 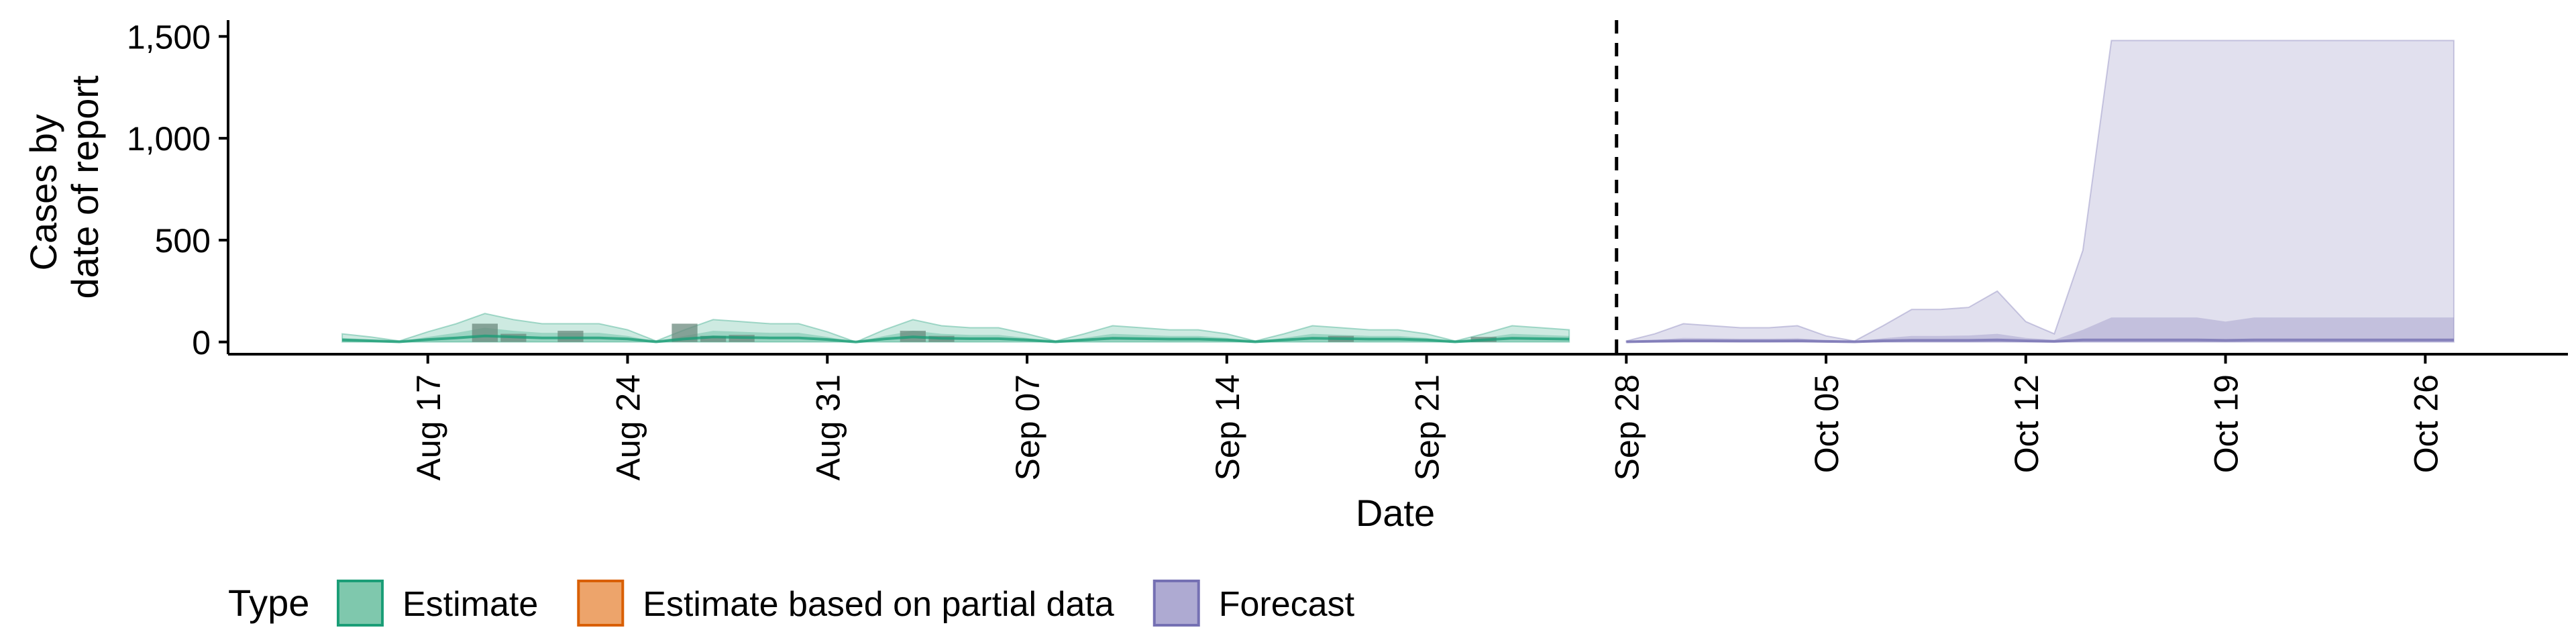 What do you see at coordinates (1826, 423) in the screenshot?
I see `x-tick-label-7: Oct 05` at bounding box center [1826, 423].